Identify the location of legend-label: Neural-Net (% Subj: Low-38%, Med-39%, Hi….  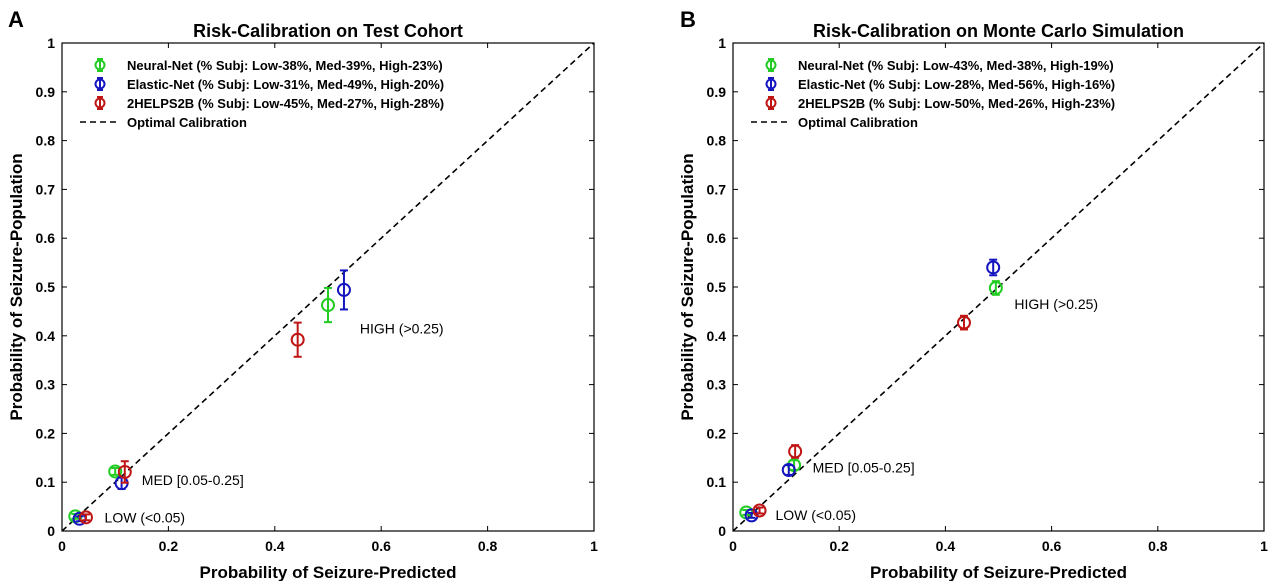
(285, 65).